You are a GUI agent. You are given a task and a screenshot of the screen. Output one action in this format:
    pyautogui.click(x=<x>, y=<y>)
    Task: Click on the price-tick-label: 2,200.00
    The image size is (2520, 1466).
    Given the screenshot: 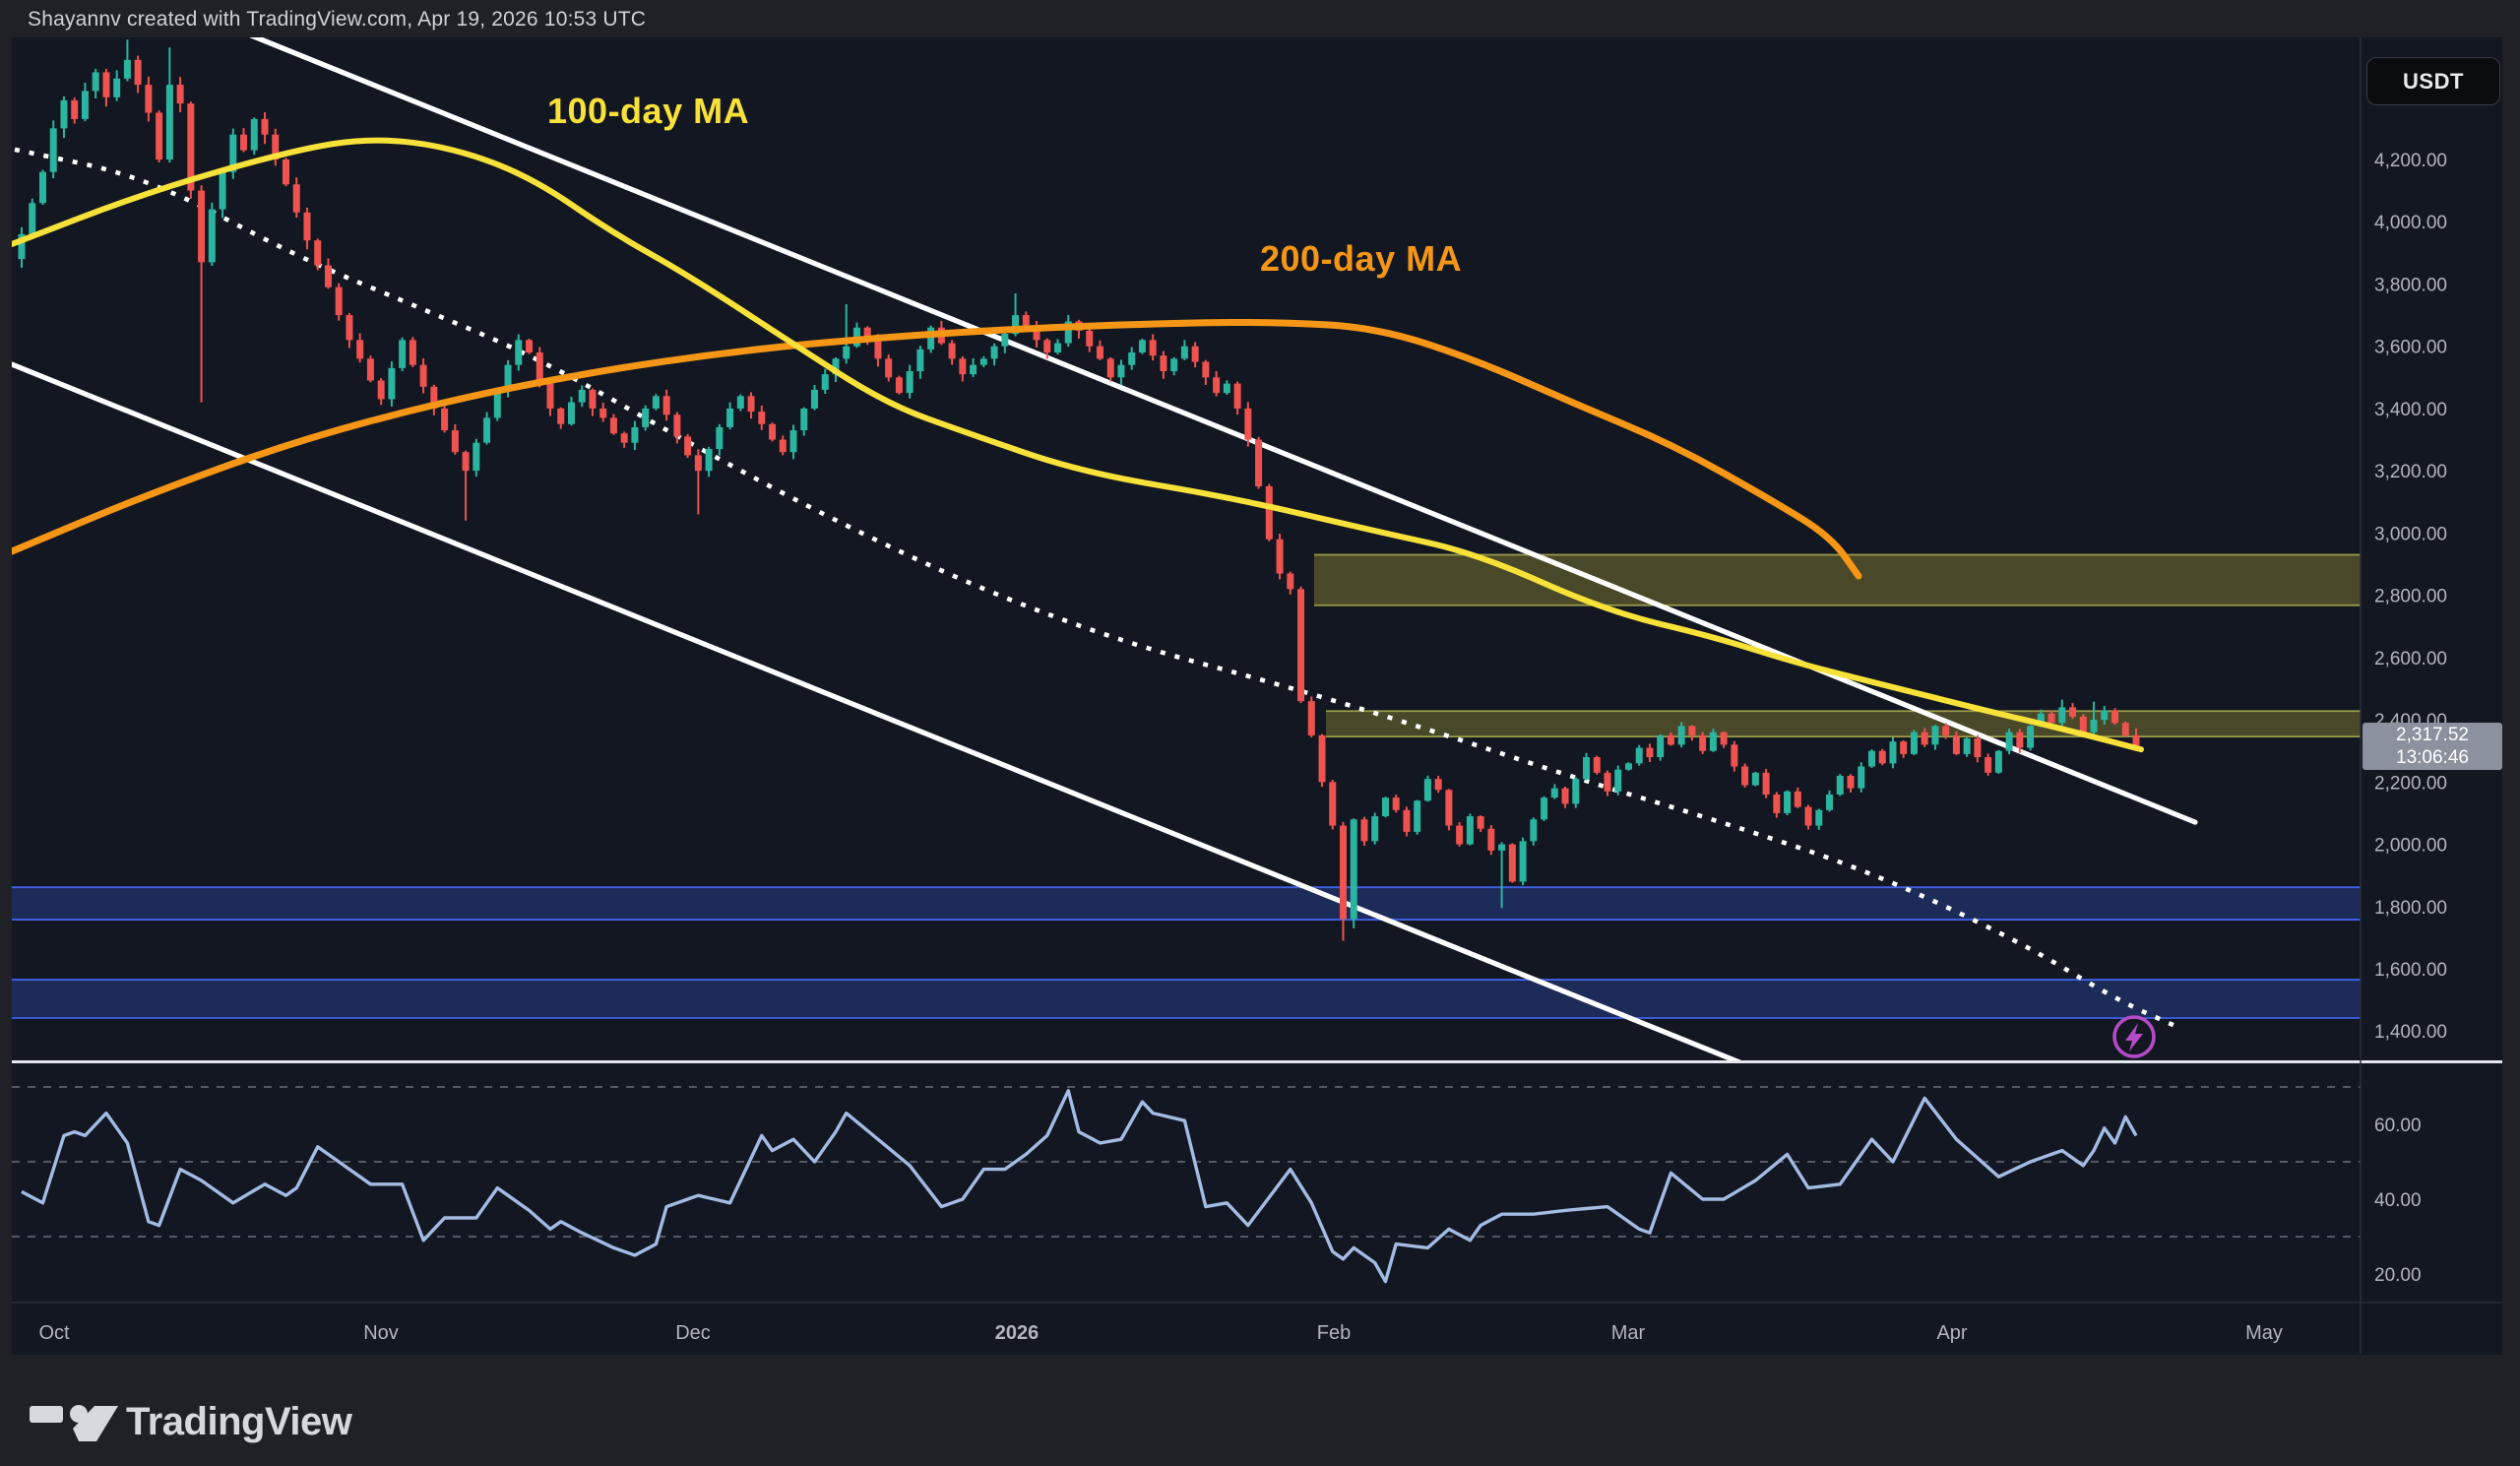 What is the action you would take?
    pyautogui.click(x=2410, y=784)
    